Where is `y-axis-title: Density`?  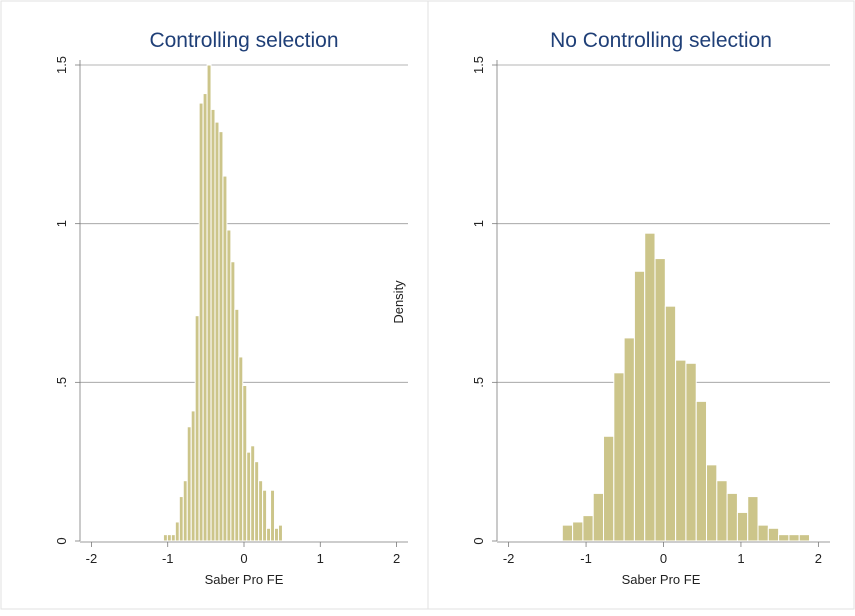 y-axis-title: Density is located at coordinates (398, 302).